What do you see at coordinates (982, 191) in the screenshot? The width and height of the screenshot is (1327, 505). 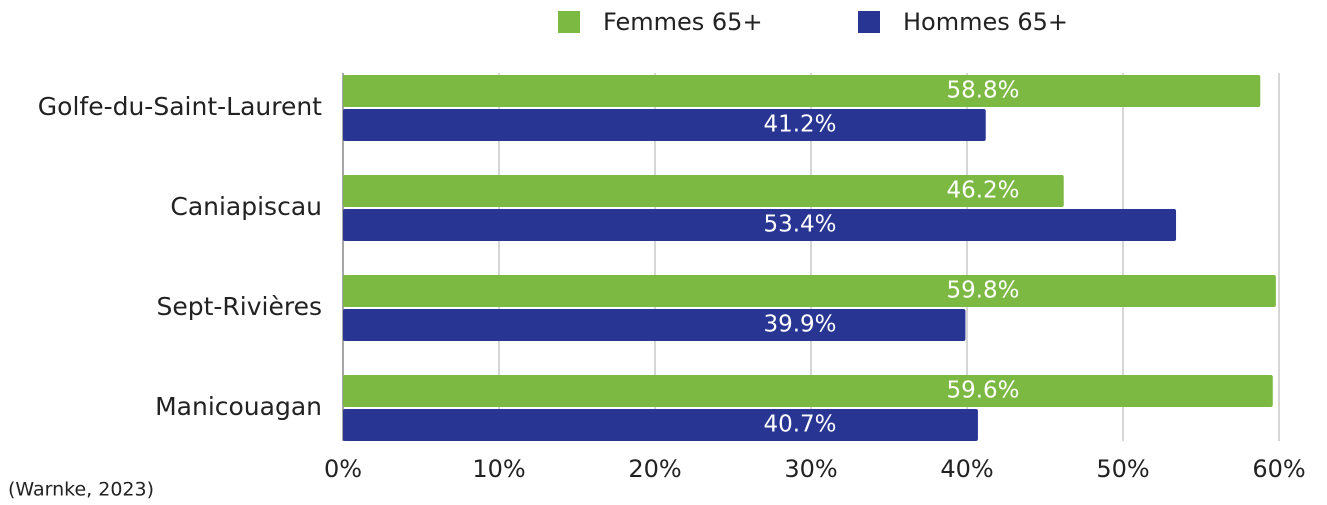 I see `data-label: 46.2%` at bounding box center [982, 191].